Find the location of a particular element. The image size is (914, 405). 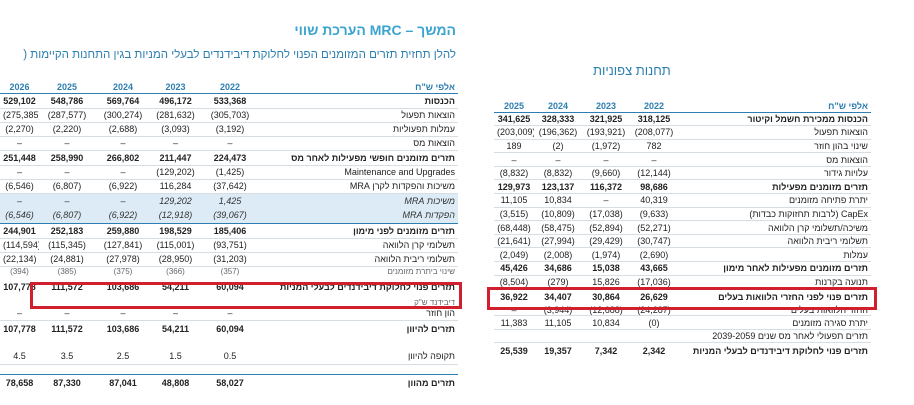

left-title: הערכת שווי MRC – המשך is located at coordinates (375, 30).